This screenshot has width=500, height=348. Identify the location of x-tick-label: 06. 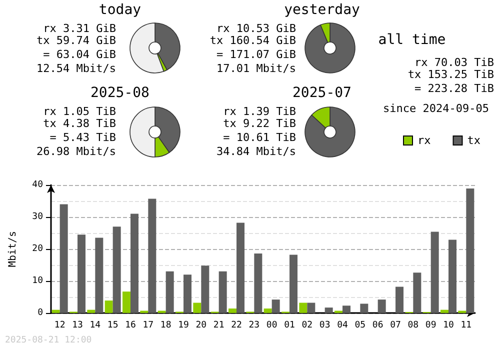
(378, 325).